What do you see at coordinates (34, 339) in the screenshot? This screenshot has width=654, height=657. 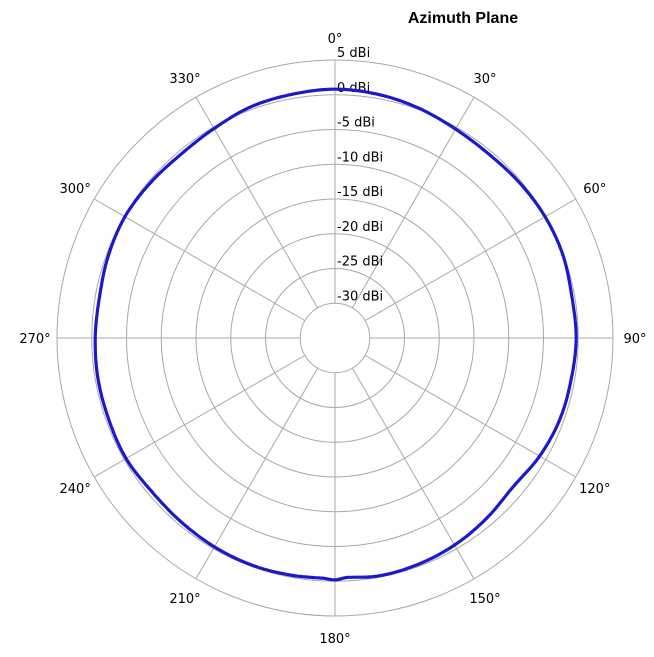 I see `angle-tick-label: 270°` at bounding box center [34, 339].